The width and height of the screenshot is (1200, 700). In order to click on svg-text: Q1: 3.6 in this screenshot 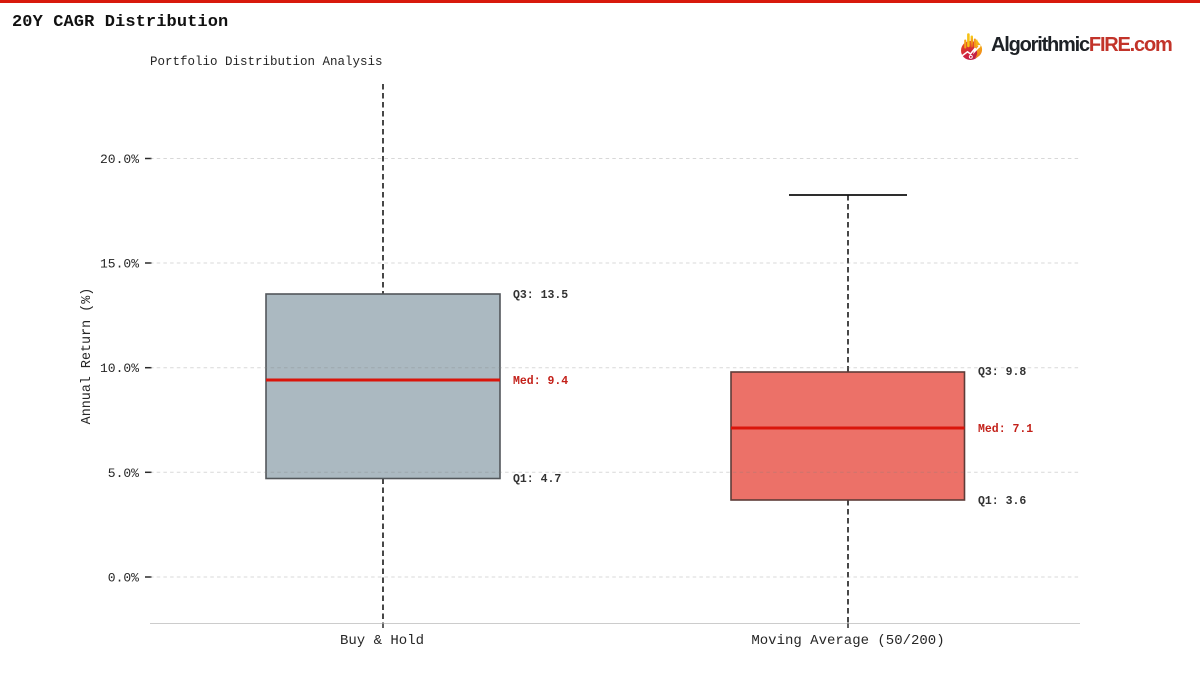, I will do `click(1002, 501)`.